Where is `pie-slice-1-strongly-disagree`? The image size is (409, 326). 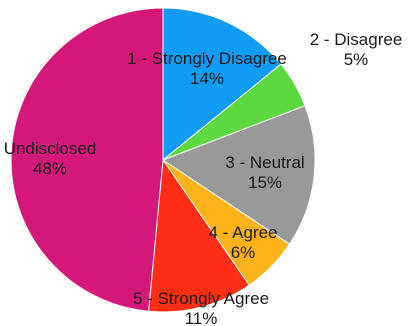 pie-slice-1-strongly-disagree is located at coordinates (222, 84).